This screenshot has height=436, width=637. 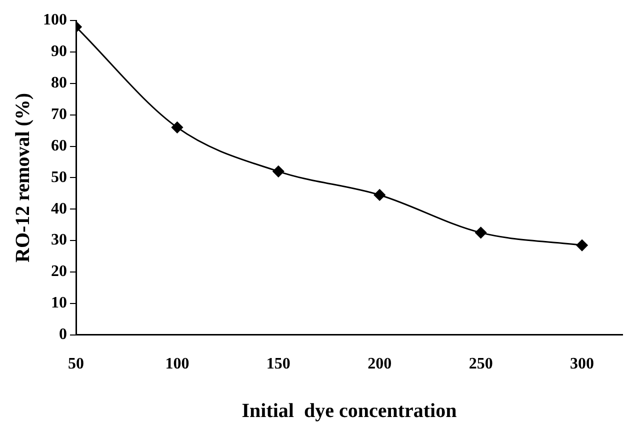 I want to click on x-tick-label: 150, so click(x=278, y=364).